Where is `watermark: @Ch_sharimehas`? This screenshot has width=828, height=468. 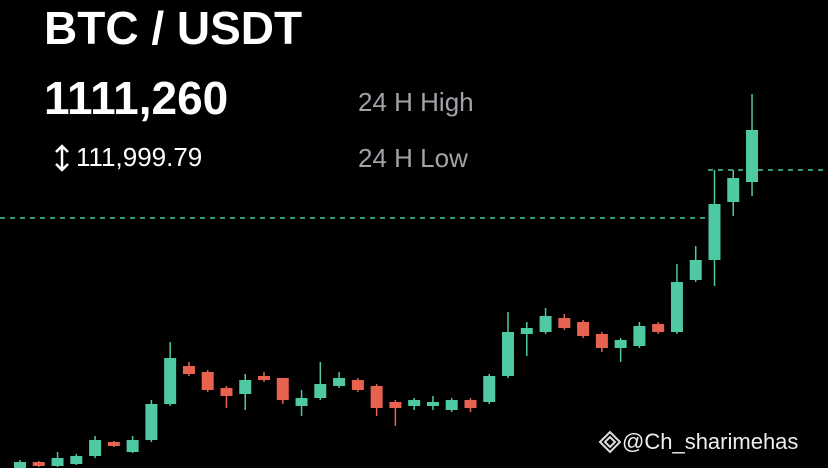
watermark: @Ch_sharimehas is located at coordinates (710, 441).